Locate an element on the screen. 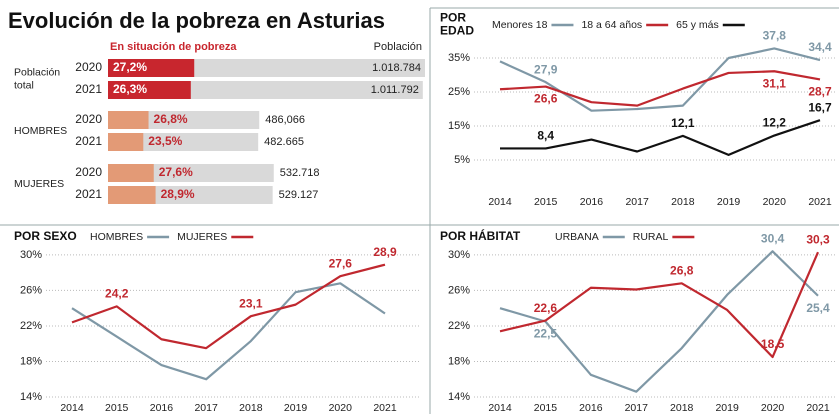  chart-title: POR HÁBITAT is located at coordinates (480, 235).